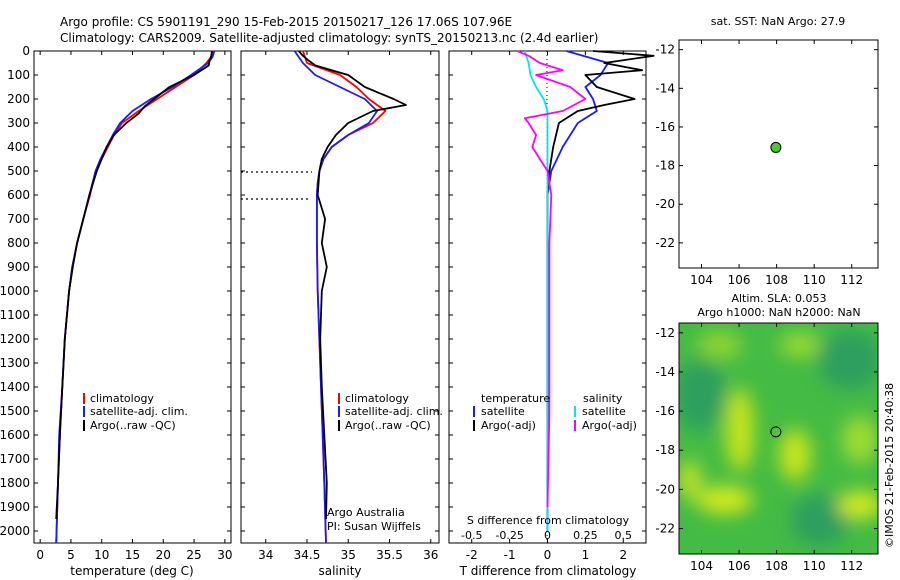 The image size is (900, 580). What do you see at coordinates (548, 520) in the screenshot?
I see `s-difference-xlabel: S difference from climatology` at bounding box center [548, 520].